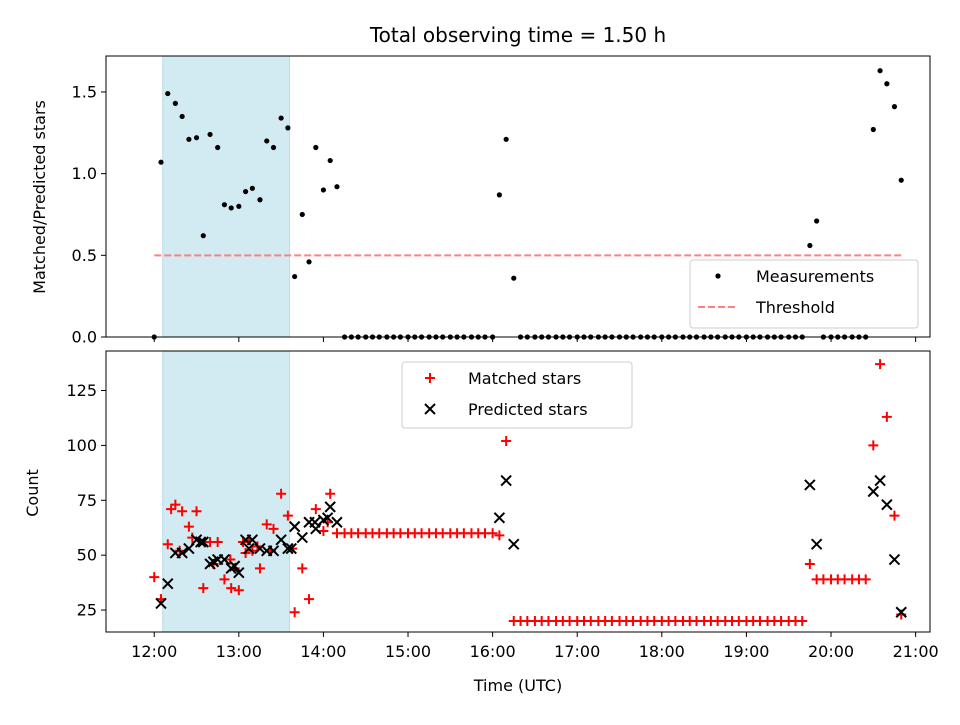  What do you see at coordinates (815, 276) in the screenshot?
I see `top-legend-label: Measurements` at bounding box center [815, 276].